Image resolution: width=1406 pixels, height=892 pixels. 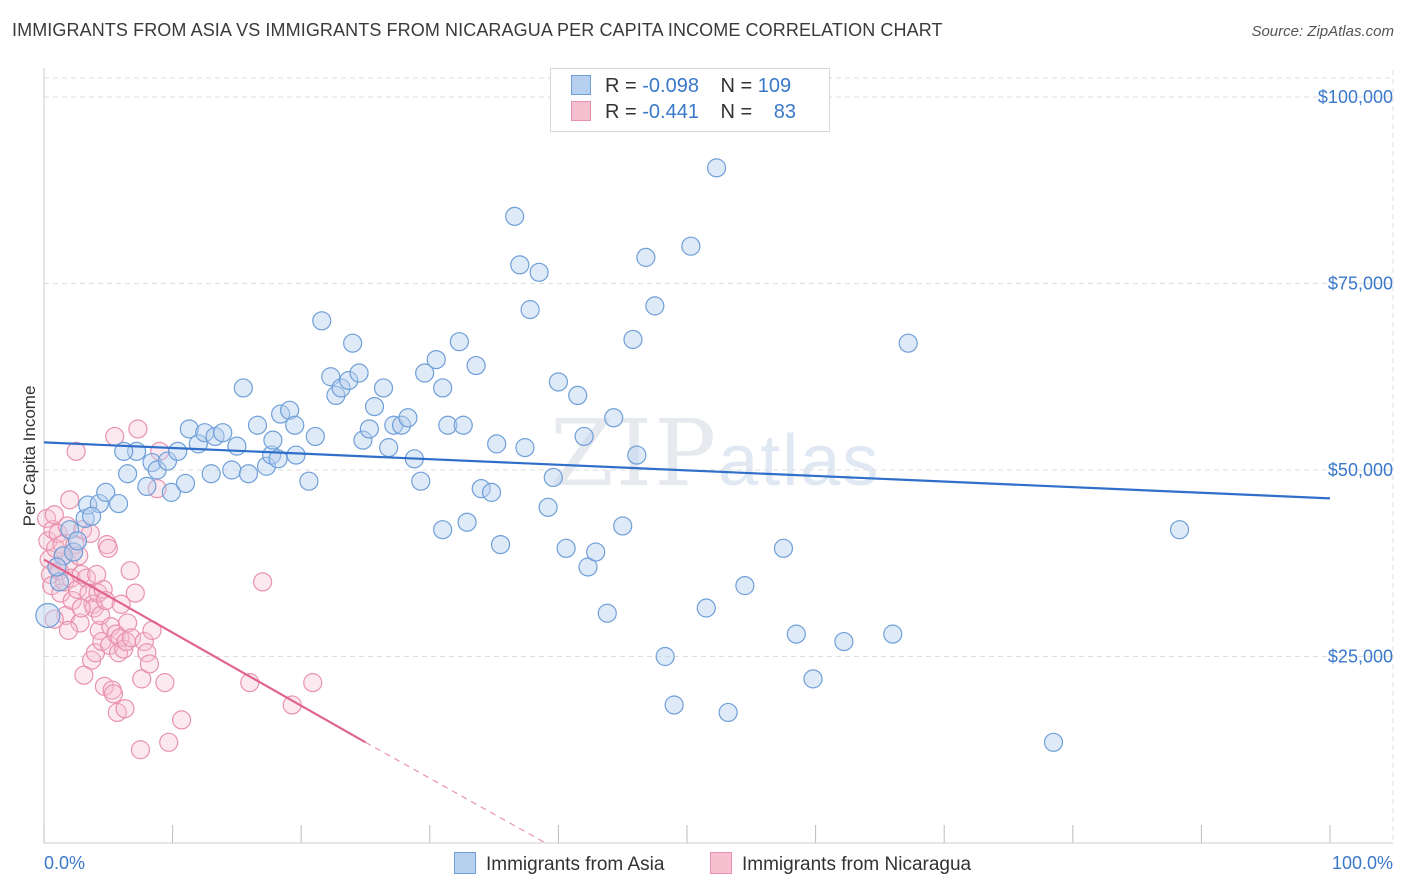 What do you see at coordinates (799, 461) in the screenshot?
I see `watermark-atlas: atlas` at bounding box center [799, 461].